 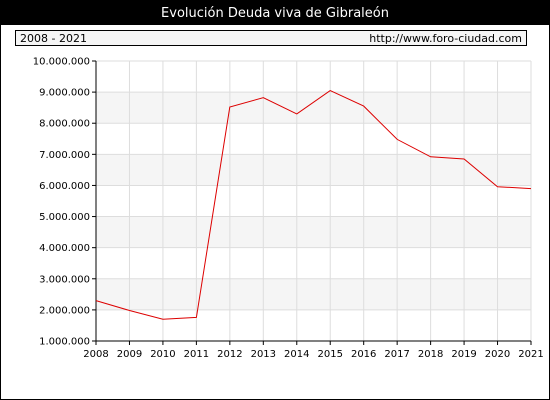 I want to click on x-tick-label: 2012, so click(x=229, y=354).